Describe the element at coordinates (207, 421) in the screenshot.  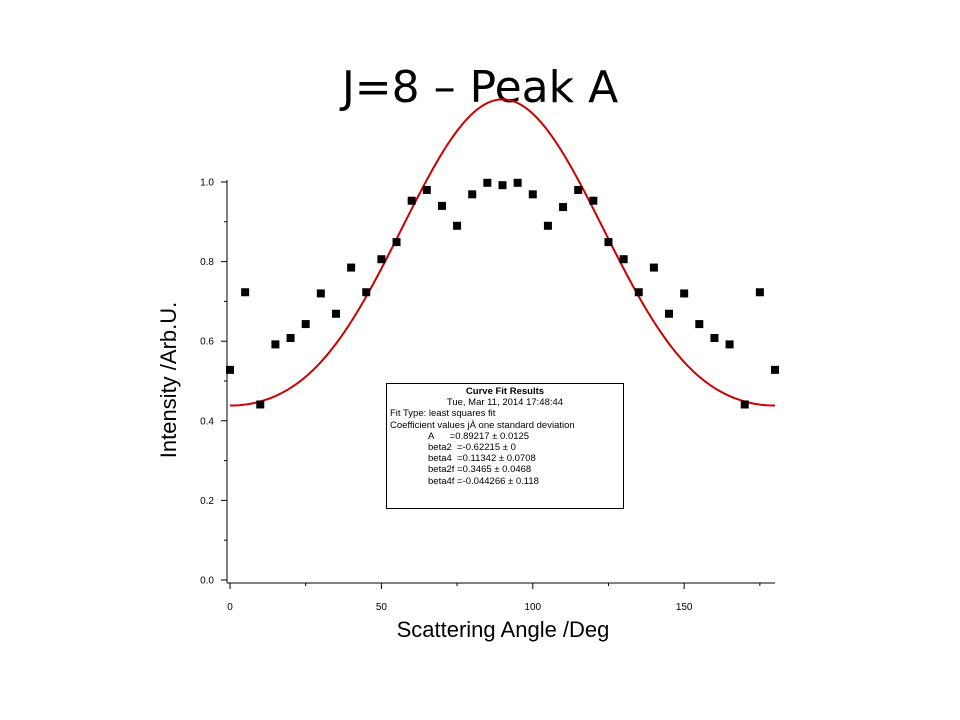
I see `y-tick-label: 0.4` at that location.